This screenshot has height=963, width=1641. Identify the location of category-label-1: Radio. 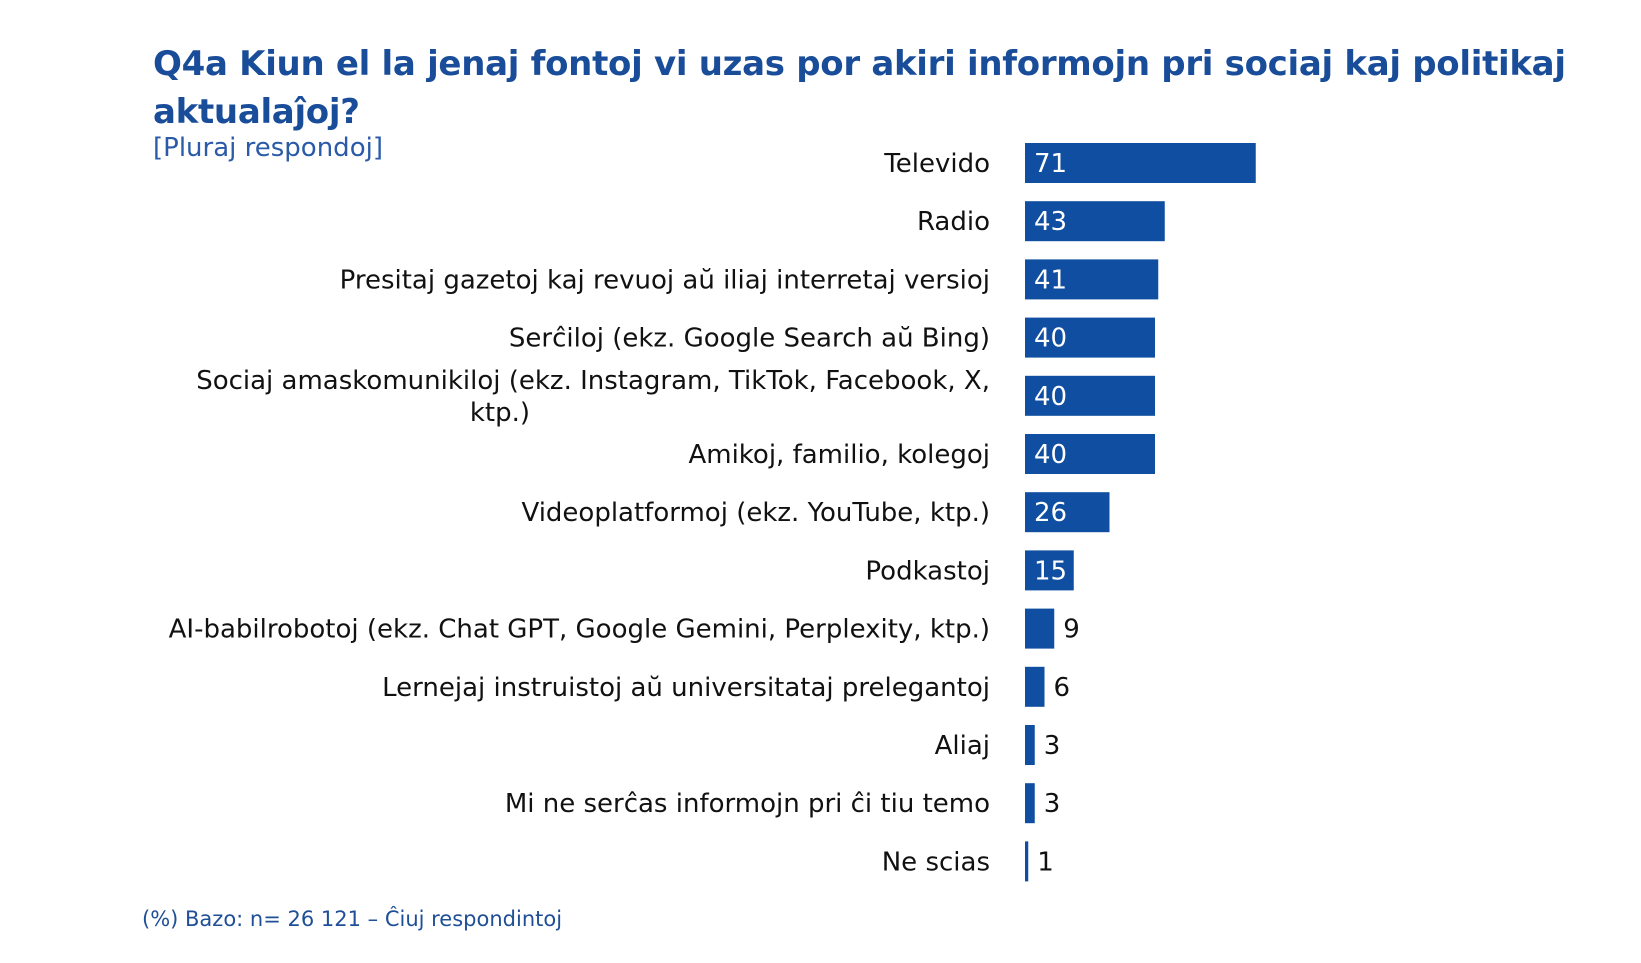
(953, 222).